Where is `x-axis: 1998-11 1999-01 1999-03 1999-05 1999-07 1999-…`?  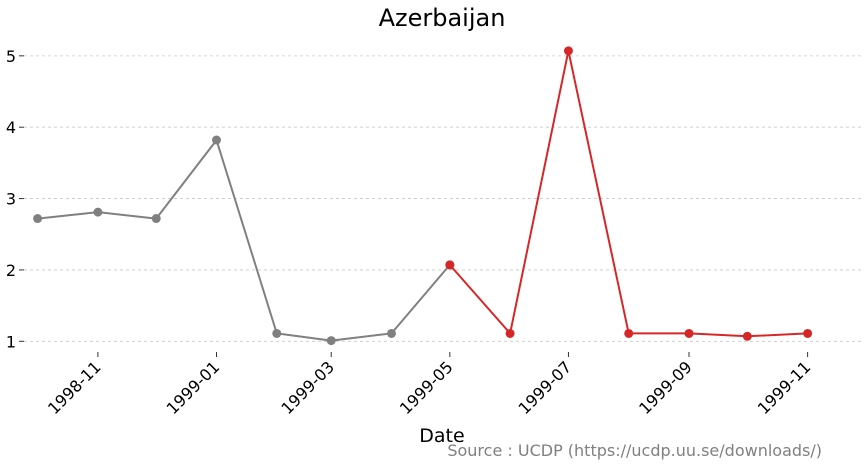
x-axis: 1998-11 1999-01 1999-03 1999-05 1999-07 1999-… is located at coordinates (429, 385).